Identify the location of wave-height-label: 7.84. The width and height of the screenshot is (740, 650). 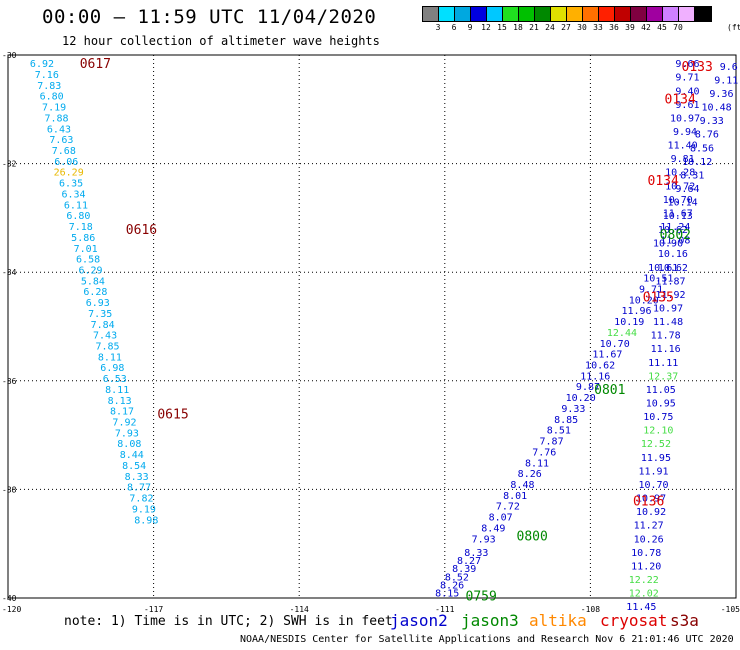
(103, 325).